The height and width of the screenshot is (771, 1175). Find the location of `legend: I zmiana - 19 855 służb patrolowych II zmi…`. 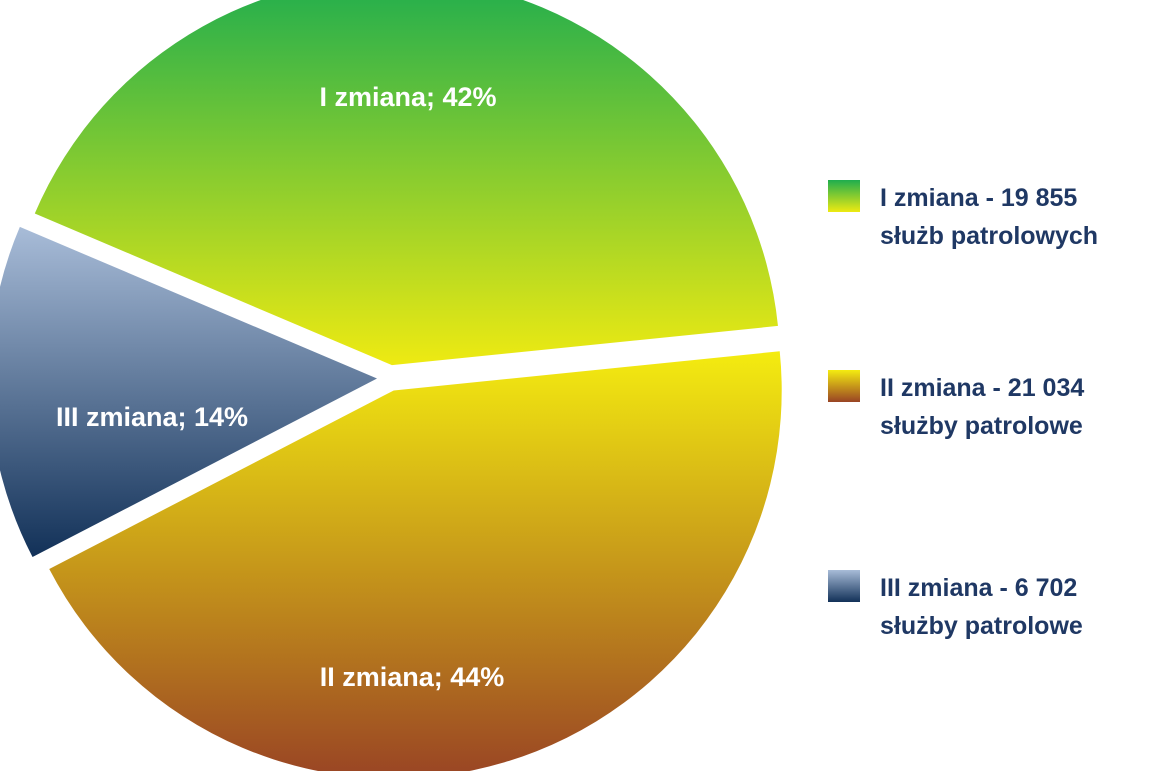

legend: I zmiana - 19 855 służb patrolowych II zmi… is located at coordinates (963, 410).